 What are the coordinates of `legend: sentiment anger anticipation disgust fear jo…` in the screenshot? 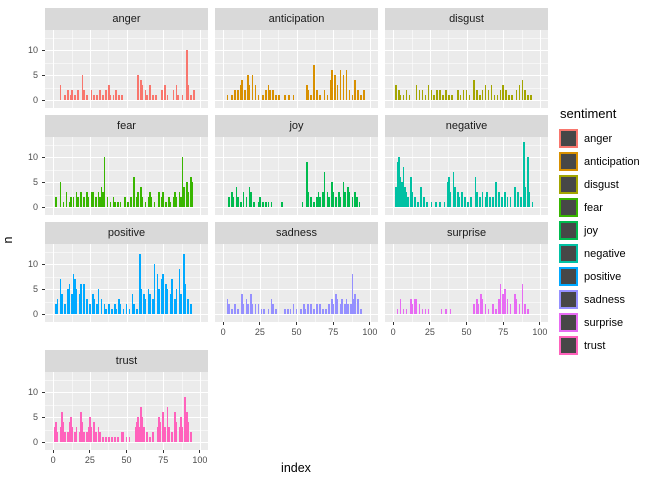 It's located at (599, 231).